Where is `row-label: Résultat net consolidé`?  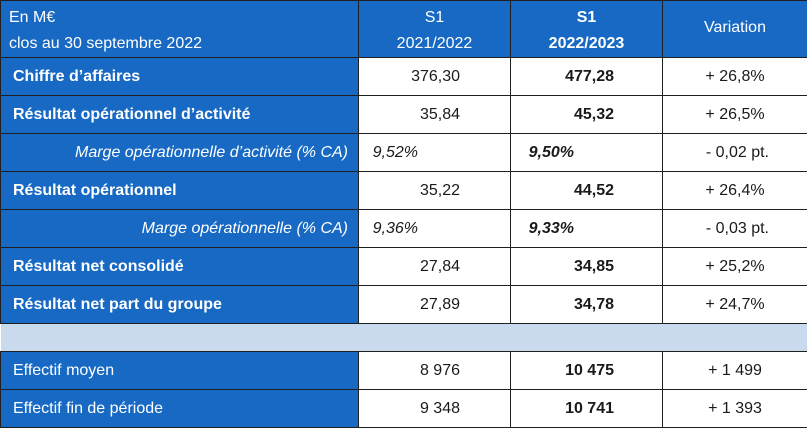
row-label: Résultat net consolidé is located at coordinates (180, 267).